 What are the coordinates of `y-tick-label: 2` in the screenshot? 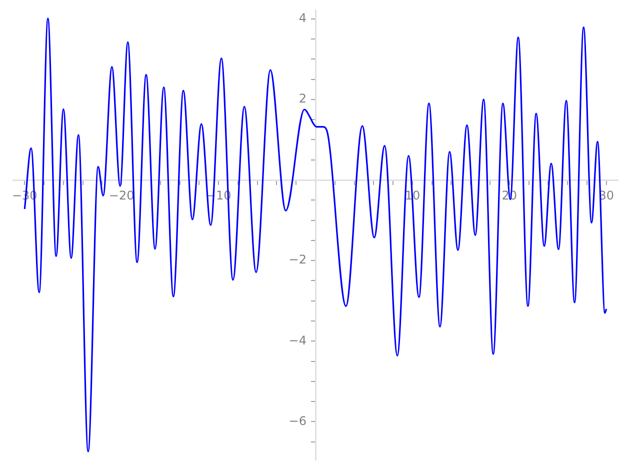 It's located at (302, 99).